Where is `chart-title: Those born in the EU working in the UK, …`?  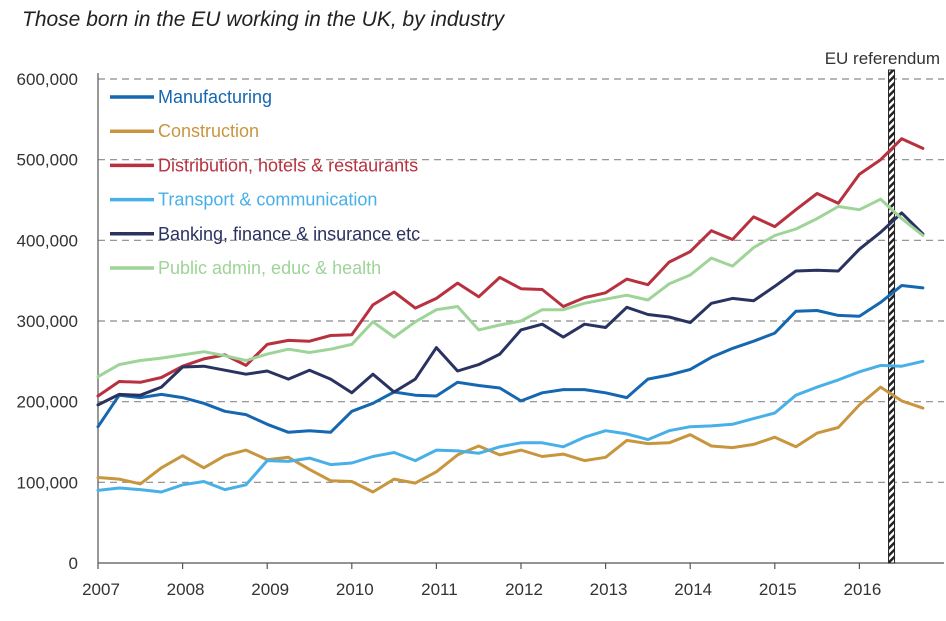 chart-title: Those born in the EU working in the UK, … is located at coordinates (263, 19).